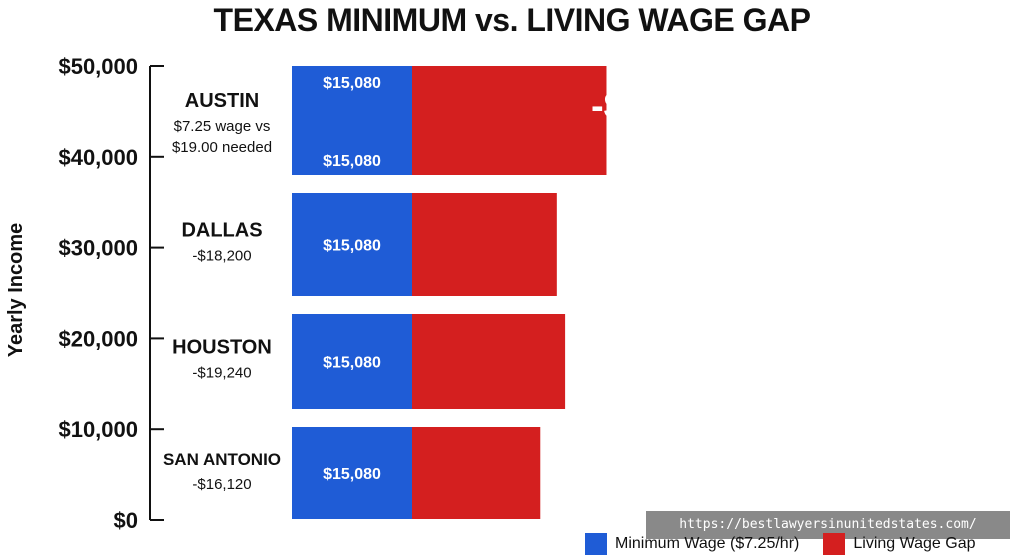  What do you see at coordinates (666, 107) in the screenshot?
I see `bar-gap-value: -$24,440` at bounding box center [666, 107].